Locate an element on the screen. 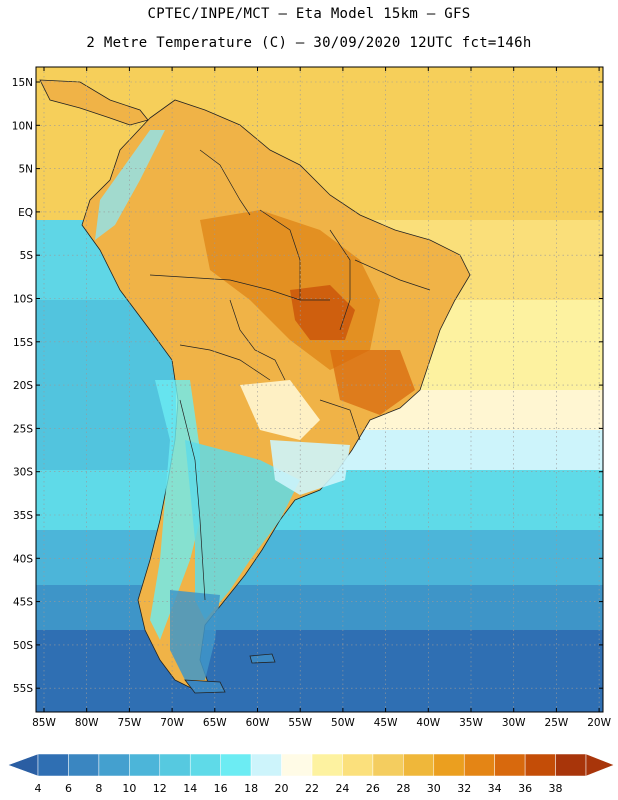 The height and width of the screenshot is (800, 618). patagonia is located at coordinates (195, 635).